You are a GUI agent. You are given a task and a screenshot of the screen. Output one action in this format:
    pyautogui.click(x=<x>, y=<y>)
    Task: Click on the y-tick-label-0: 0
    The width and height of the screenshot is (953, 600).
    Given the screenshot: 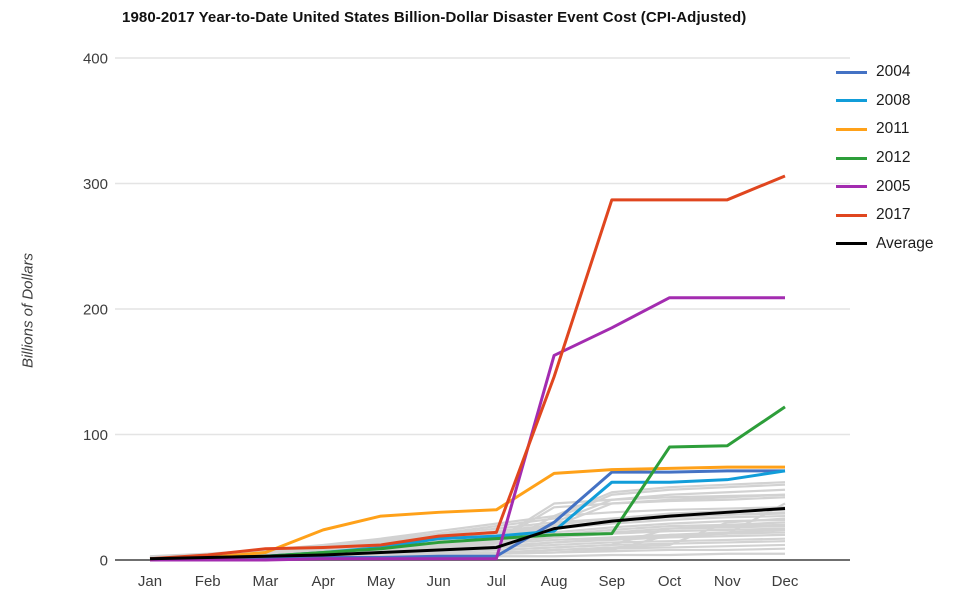 What is the action you would take?
    pyautogui.click(x=104, y=561)
    